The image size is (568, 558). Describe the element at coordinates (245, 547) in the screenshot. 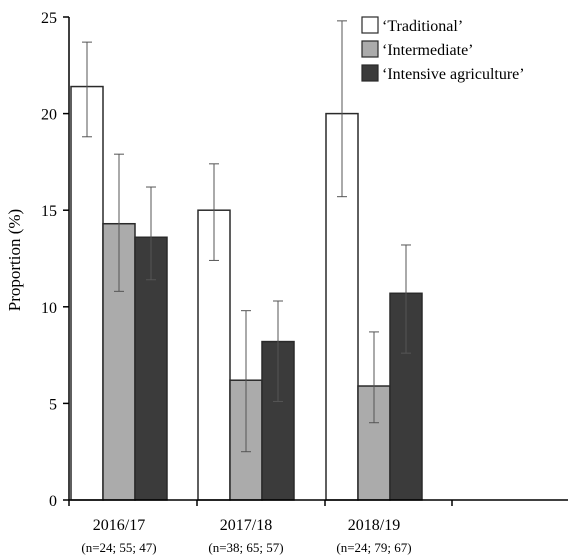

I see `sample-size-label-2: (n=38; 65; 57)` at that location.